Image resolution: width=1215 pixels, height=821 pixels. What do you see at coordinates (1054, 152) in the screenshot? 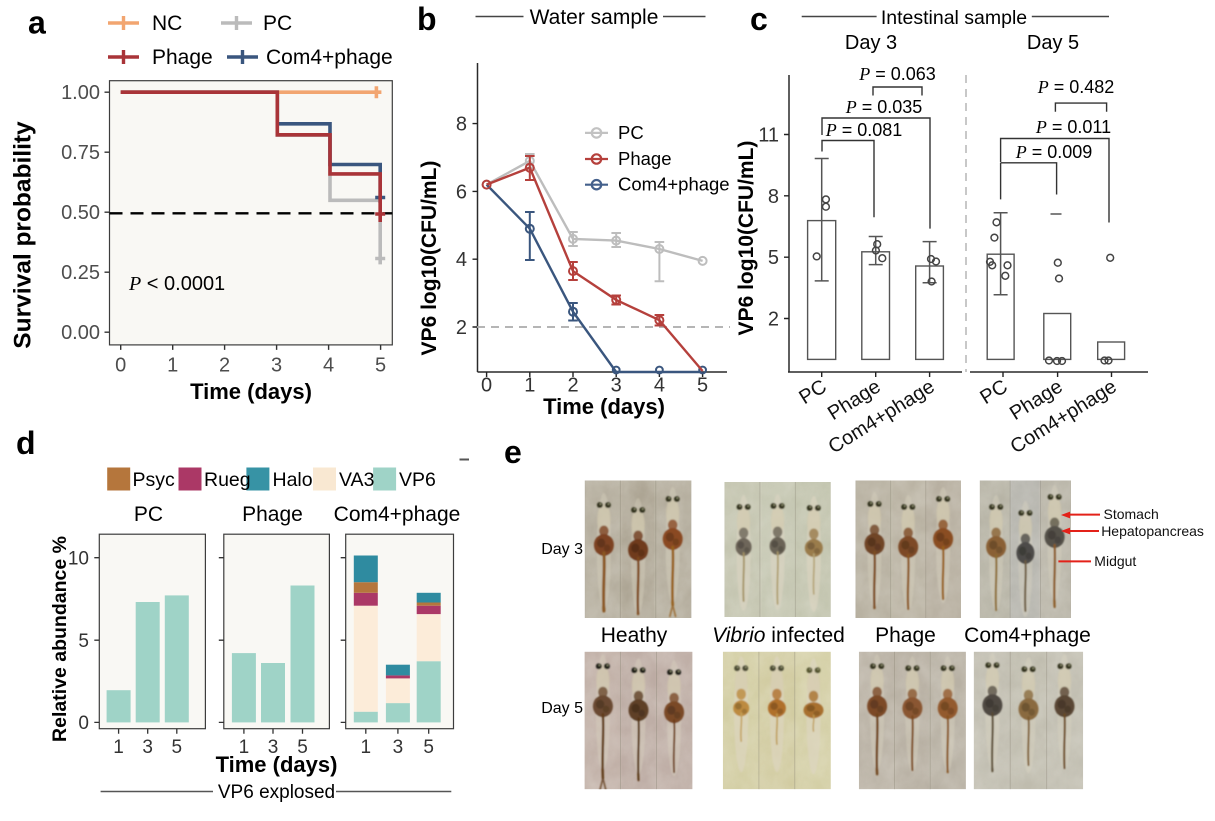
I see `svg-text: P = 0.009` at bounding box center [1054, 152].